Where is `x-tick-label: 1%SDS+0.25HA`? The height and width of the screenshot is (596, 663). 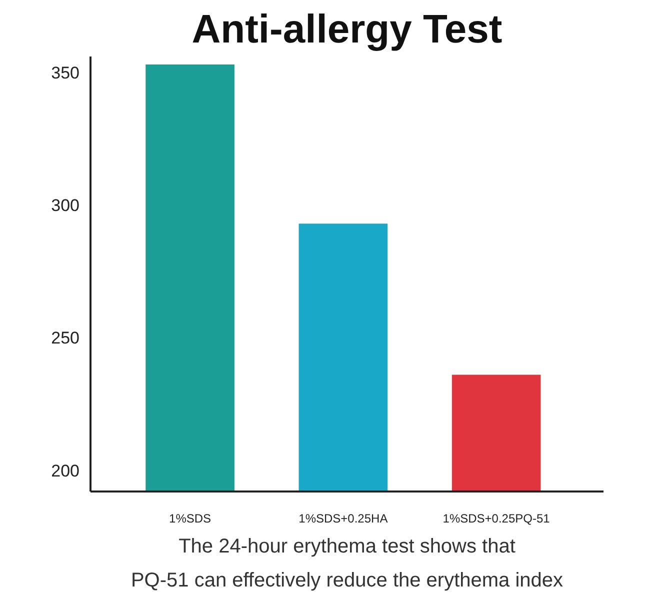 x-tick-label: 1%SDS+0.25HA is located at coordinates (343, 519).